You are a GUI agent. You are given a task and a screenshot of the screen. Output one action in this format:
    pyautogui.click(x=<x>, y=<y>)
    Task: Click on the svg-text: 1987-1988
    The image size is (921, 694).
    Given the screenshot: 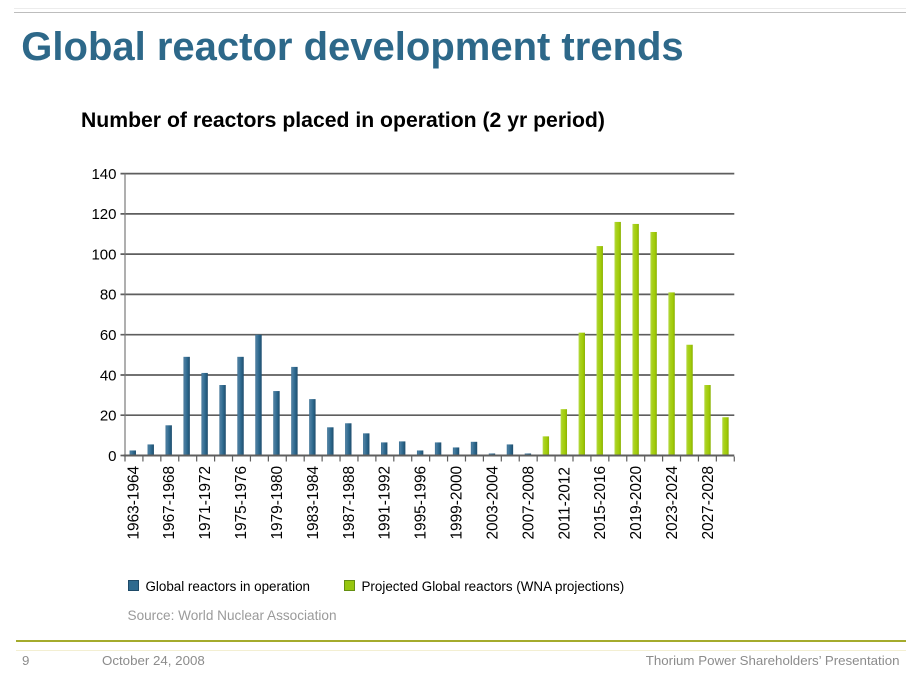 What is the action you would take?
    pyautogui.click(x=349, y=503)
    